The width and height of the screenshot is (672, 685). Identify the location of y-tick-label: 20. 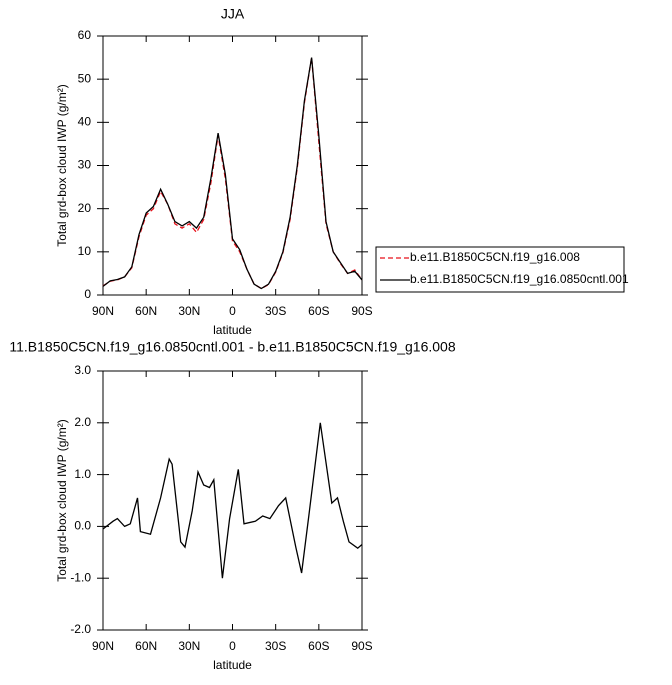
(85, 208).